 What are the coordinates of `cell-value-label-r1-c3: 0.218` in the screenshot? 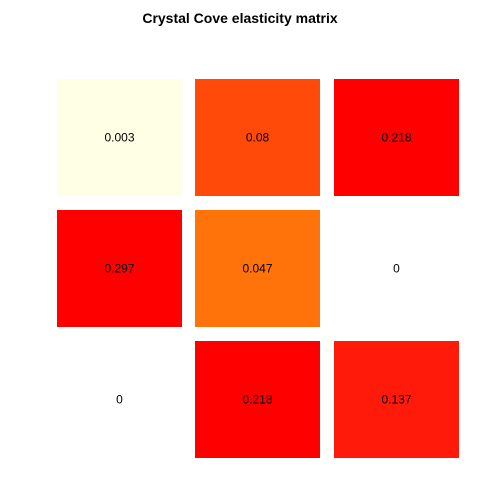 It's located at (396, 138).